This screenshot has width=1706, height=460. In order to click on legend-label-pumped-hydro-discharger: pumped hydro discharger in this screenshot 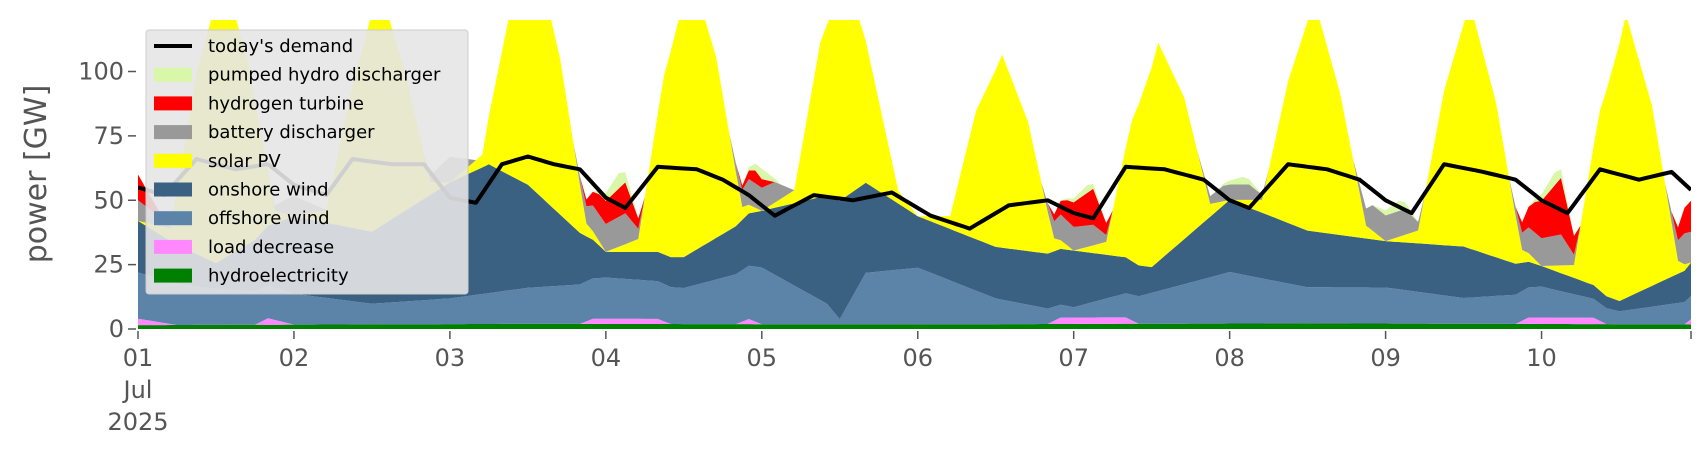, I will do `click(324, 75)`.